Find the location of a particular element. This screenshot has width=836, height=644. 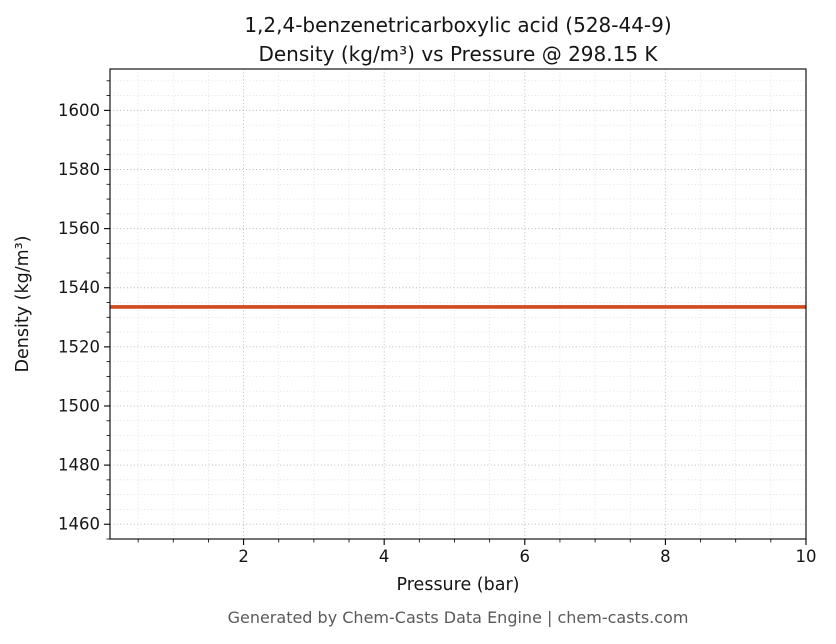

x-tick-label: 8 is located at coordinates (665, 556).